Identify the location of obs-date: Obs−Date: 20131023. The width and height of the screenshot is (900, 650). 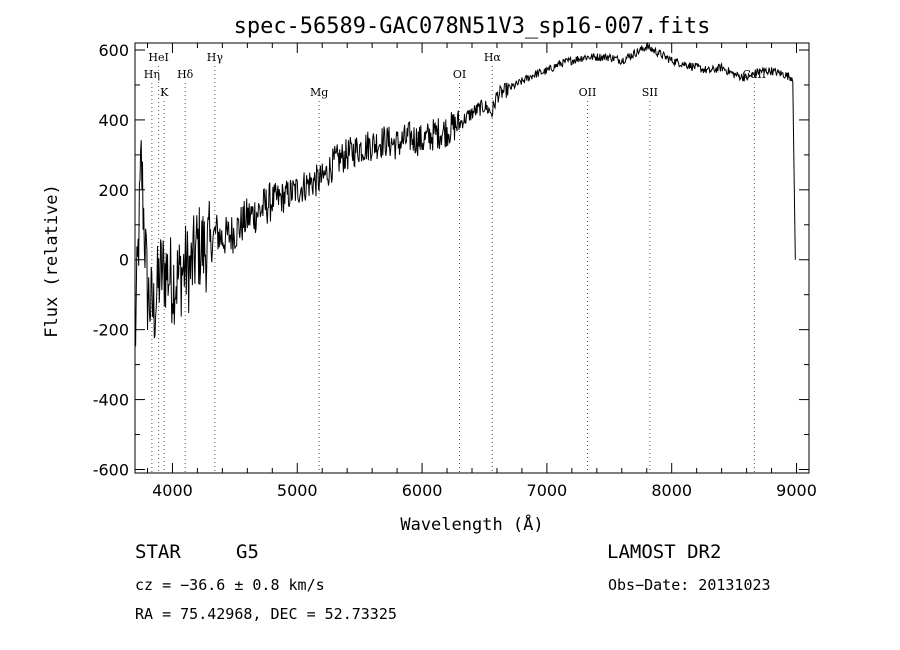
(689, 585).